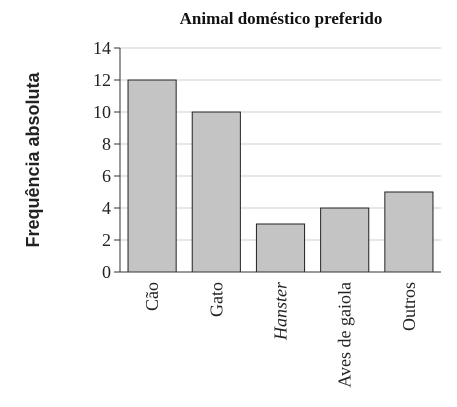 The width and height of the screenshot is (457, 407). Describe the element at coordinates (102, 160) in the screenshot. I see `y-tick-labels: 0 2 4 6 8 10 12 14` at that location.